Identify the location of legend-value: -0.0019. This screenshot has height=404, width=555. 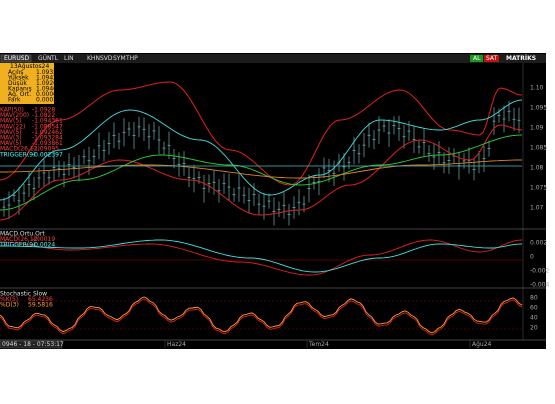
(43, 239).